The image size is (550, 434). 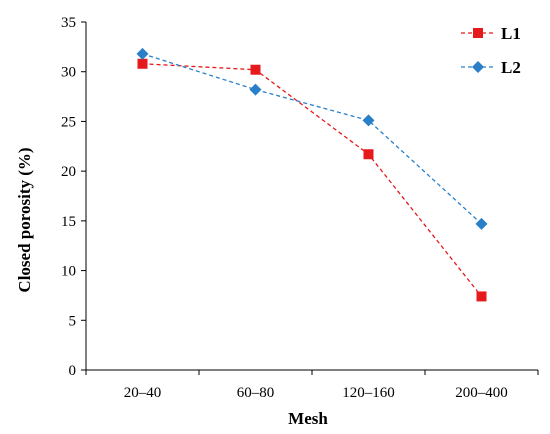 I want to click on y-tick-label: 25, so click(x=68, y=122).